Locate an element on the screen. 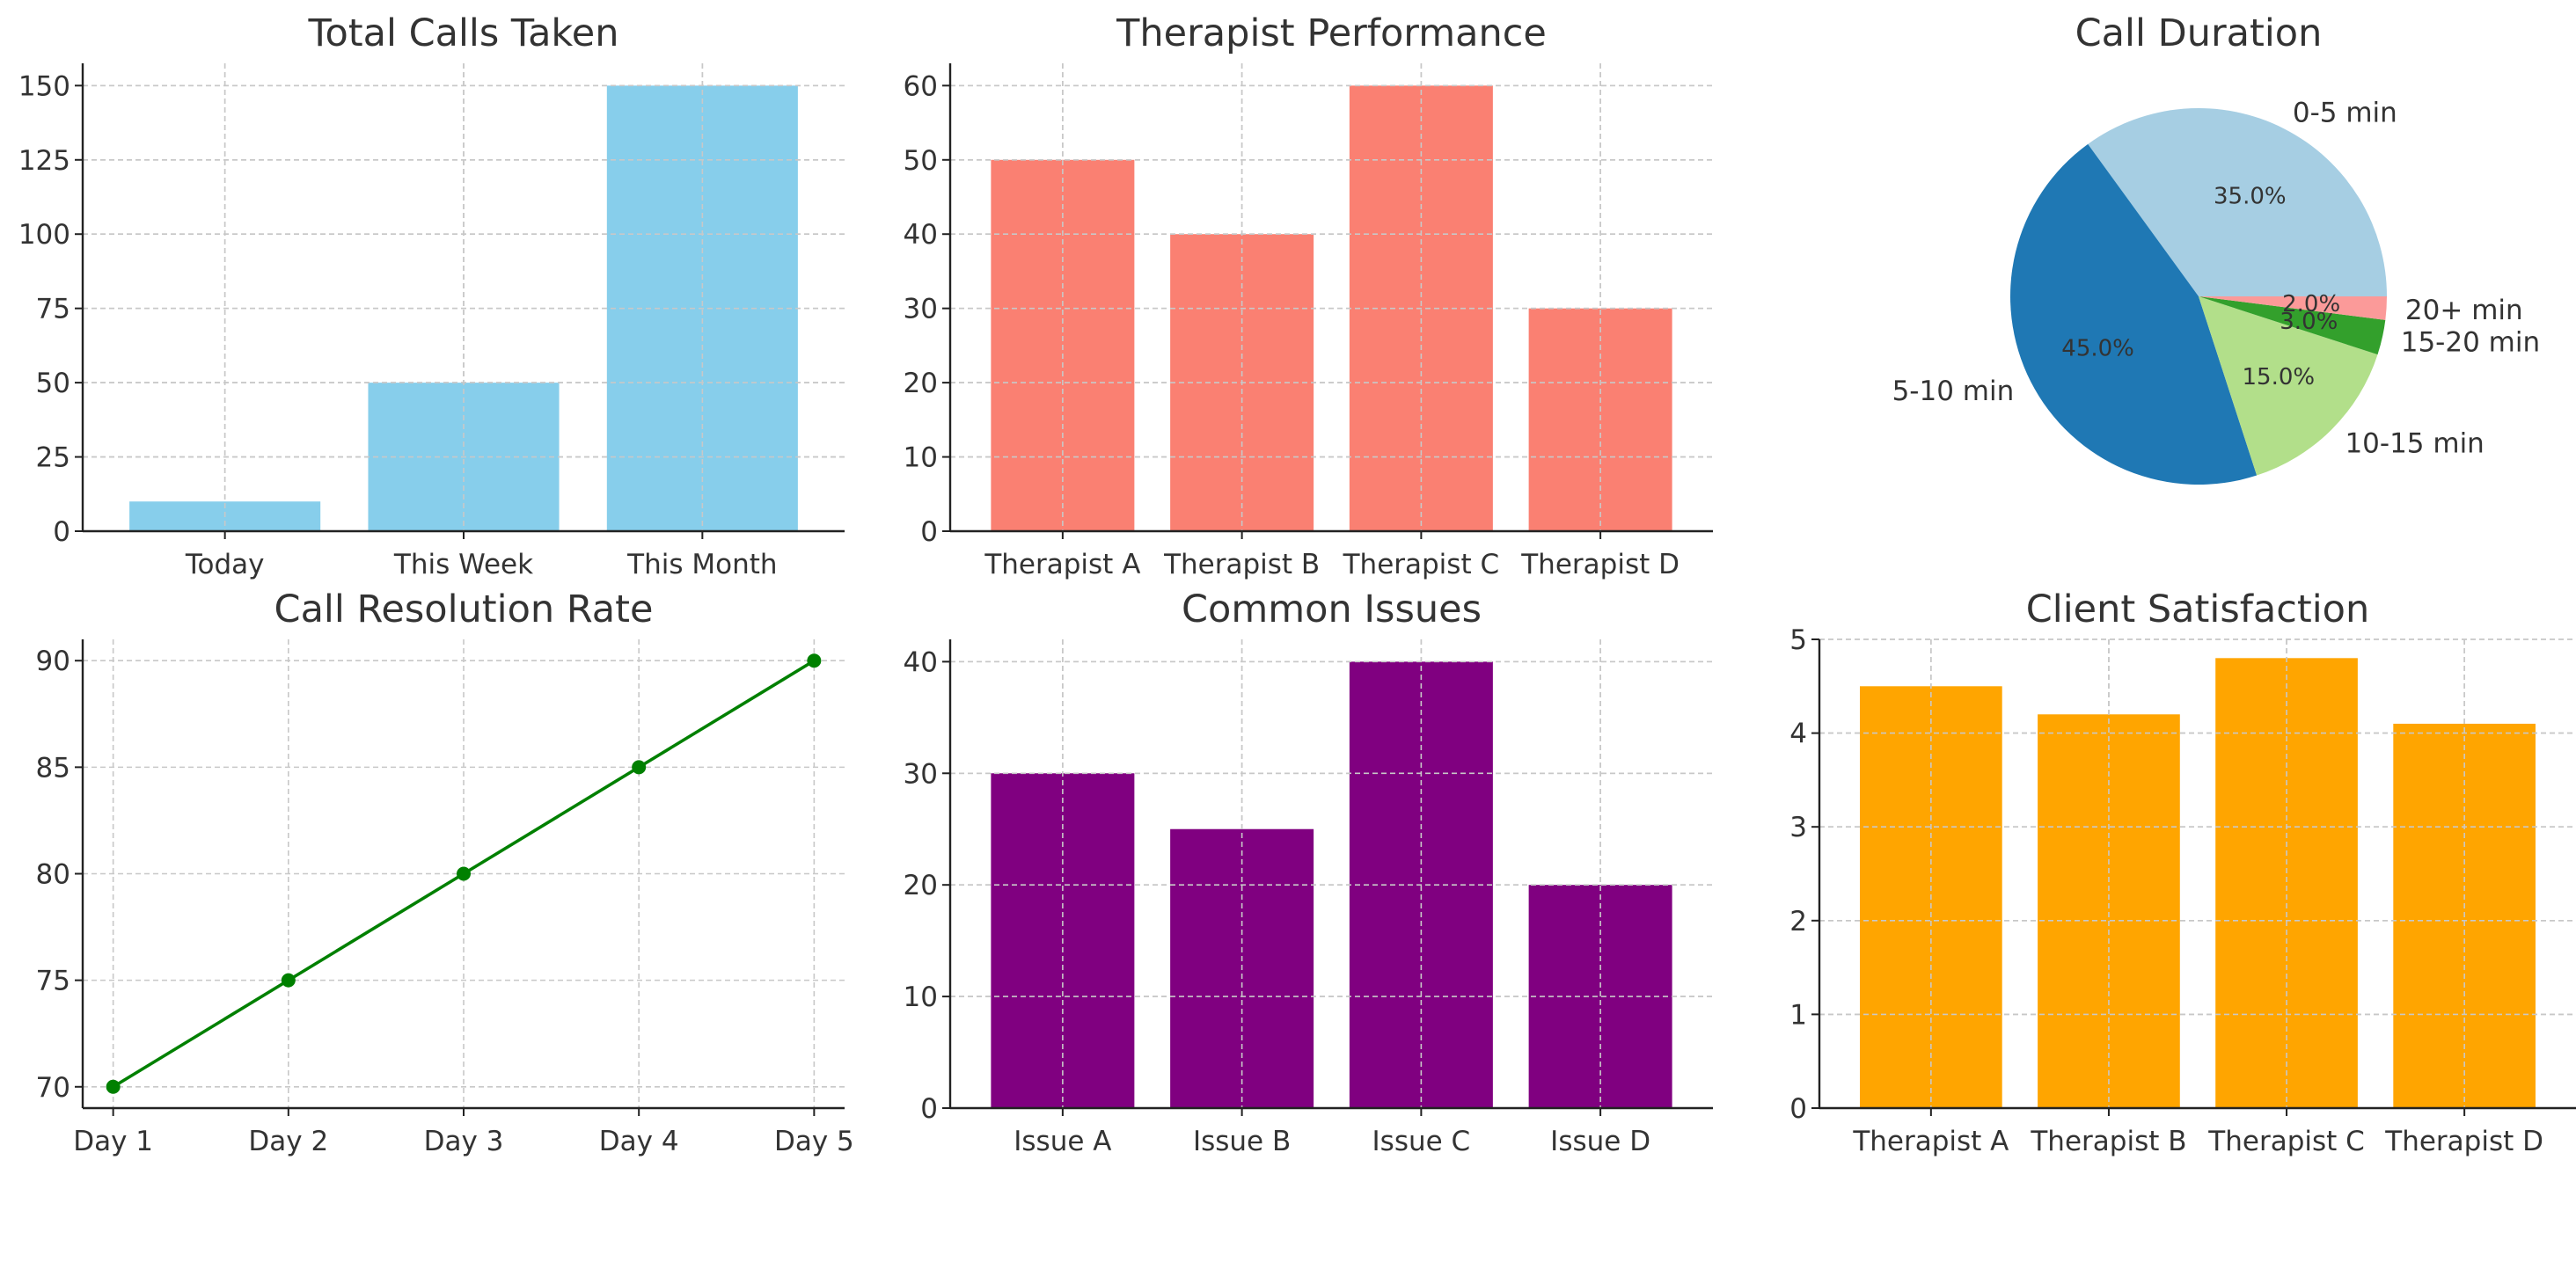 The image size is (2576, 1284). therapist-performance-y-tick-label: 0 is located at coordinates (929, 532).